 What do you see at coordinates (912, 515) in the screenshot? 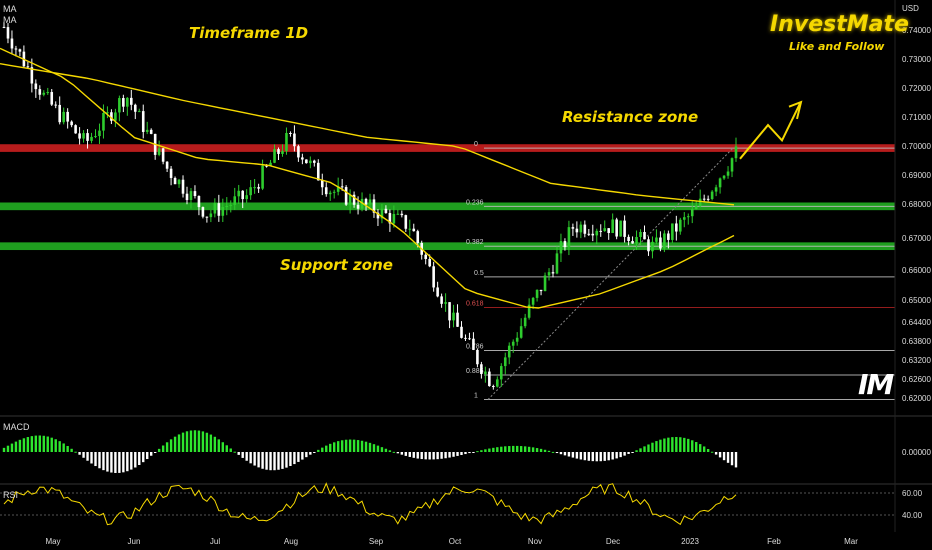
I see `rsi-tick: 40.00` at bounding box center [912, 515].